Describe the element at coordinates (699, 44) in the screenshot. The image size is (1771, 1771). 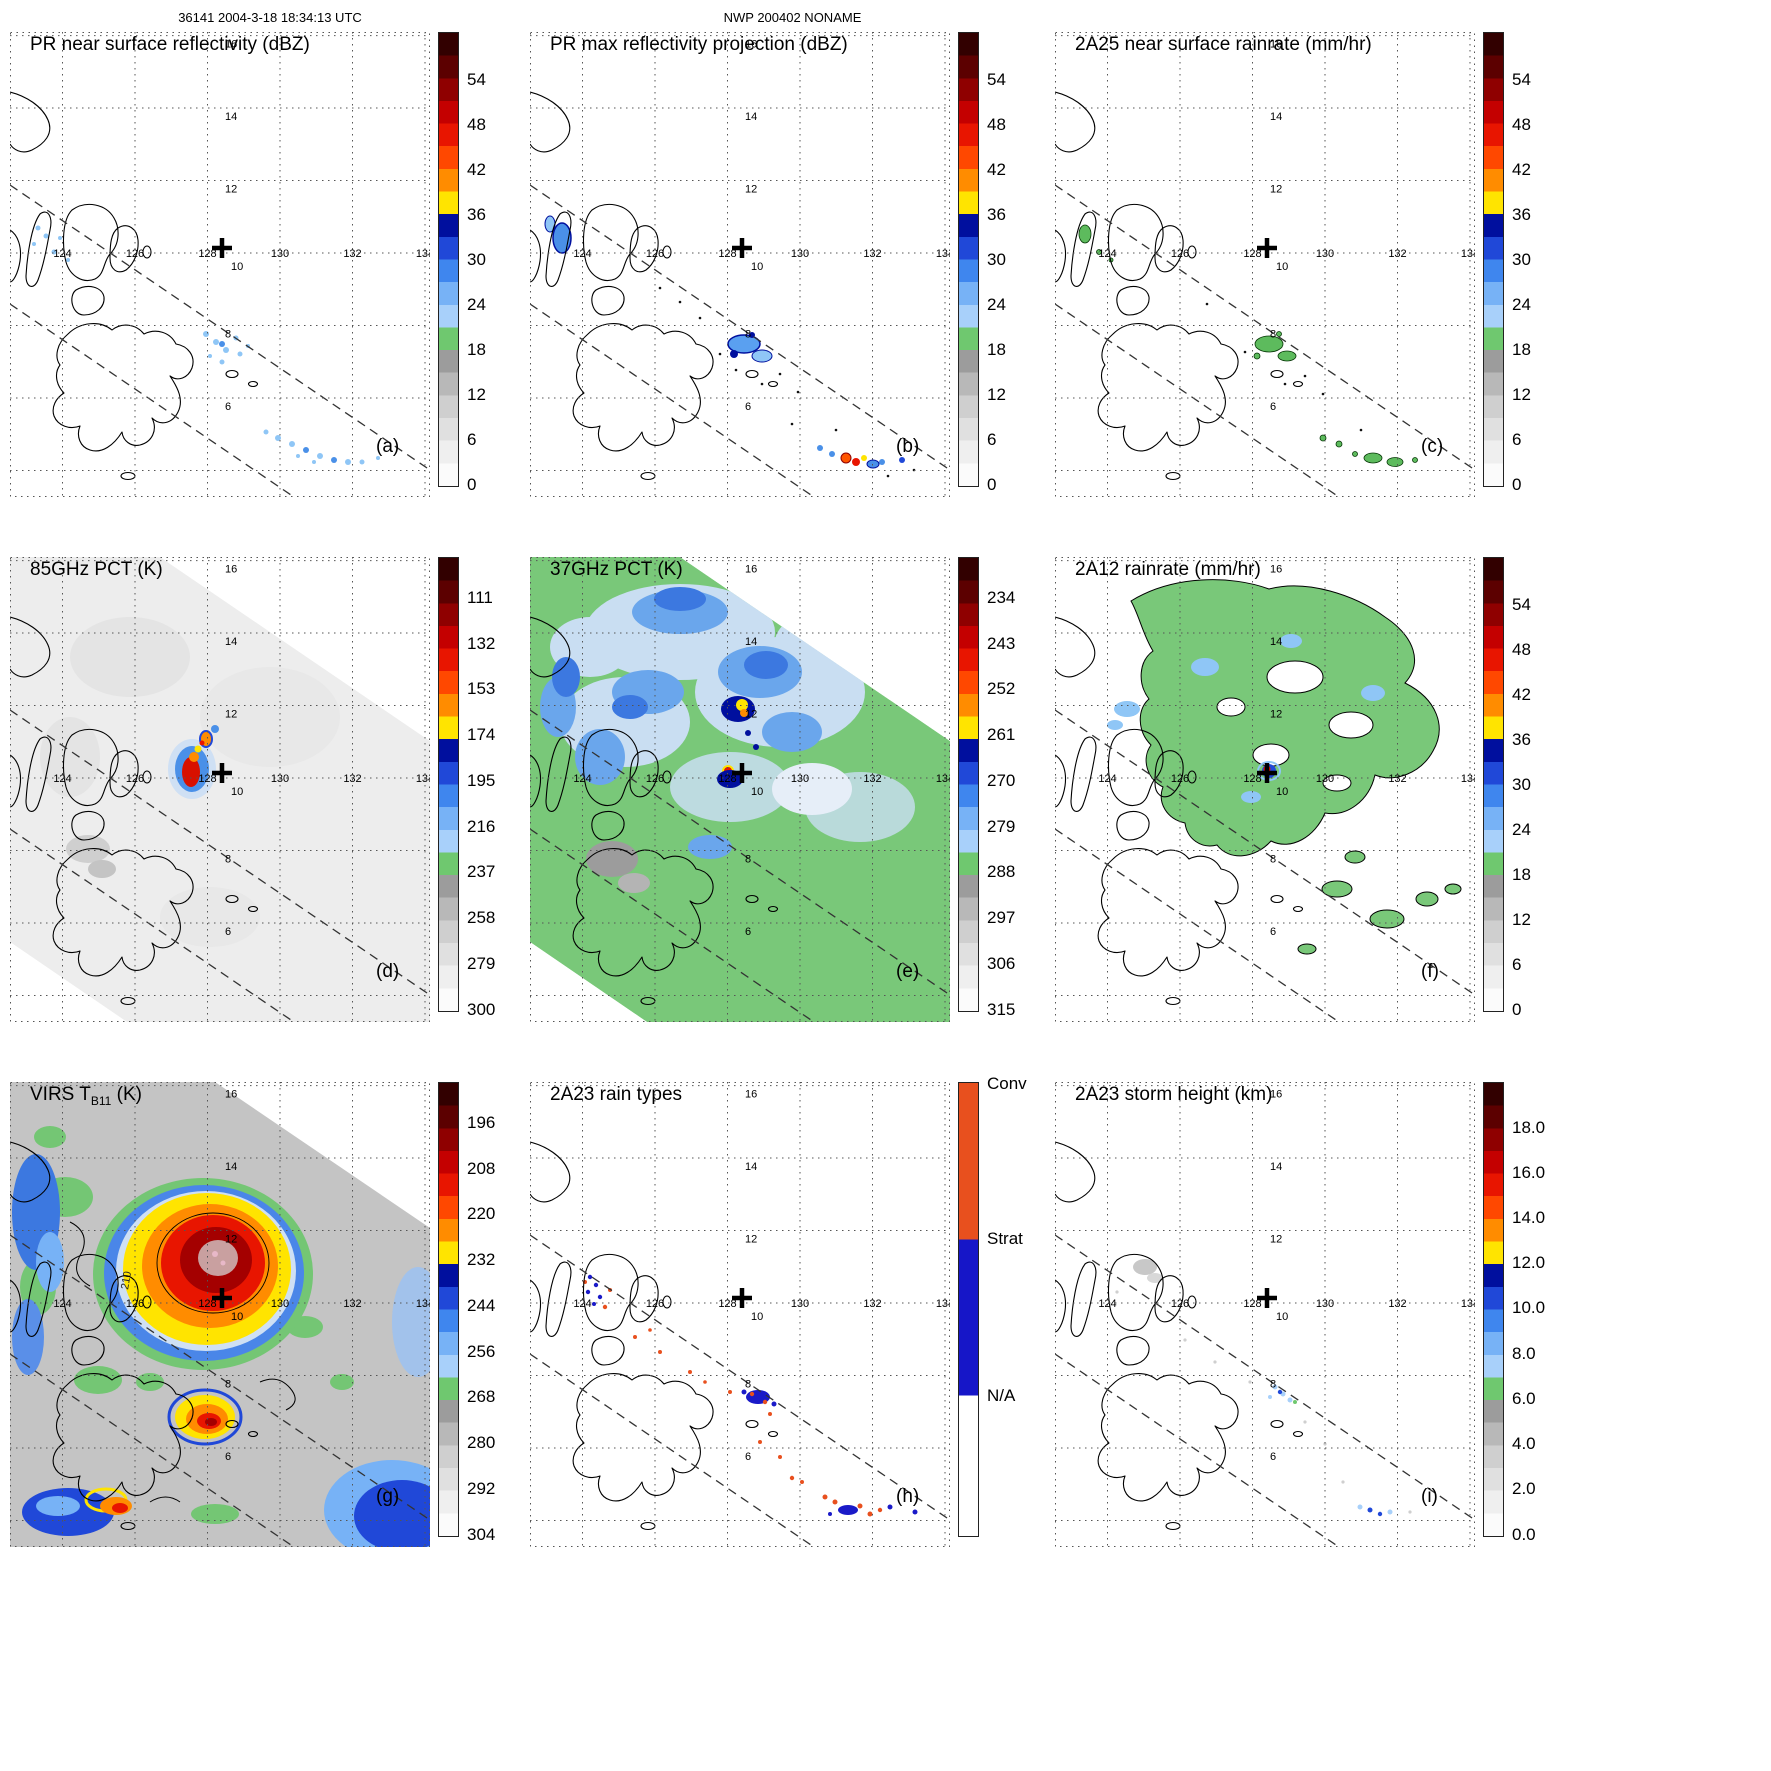
I see `panel-title: PR max reflectivity projection (dBZ)` at that location.